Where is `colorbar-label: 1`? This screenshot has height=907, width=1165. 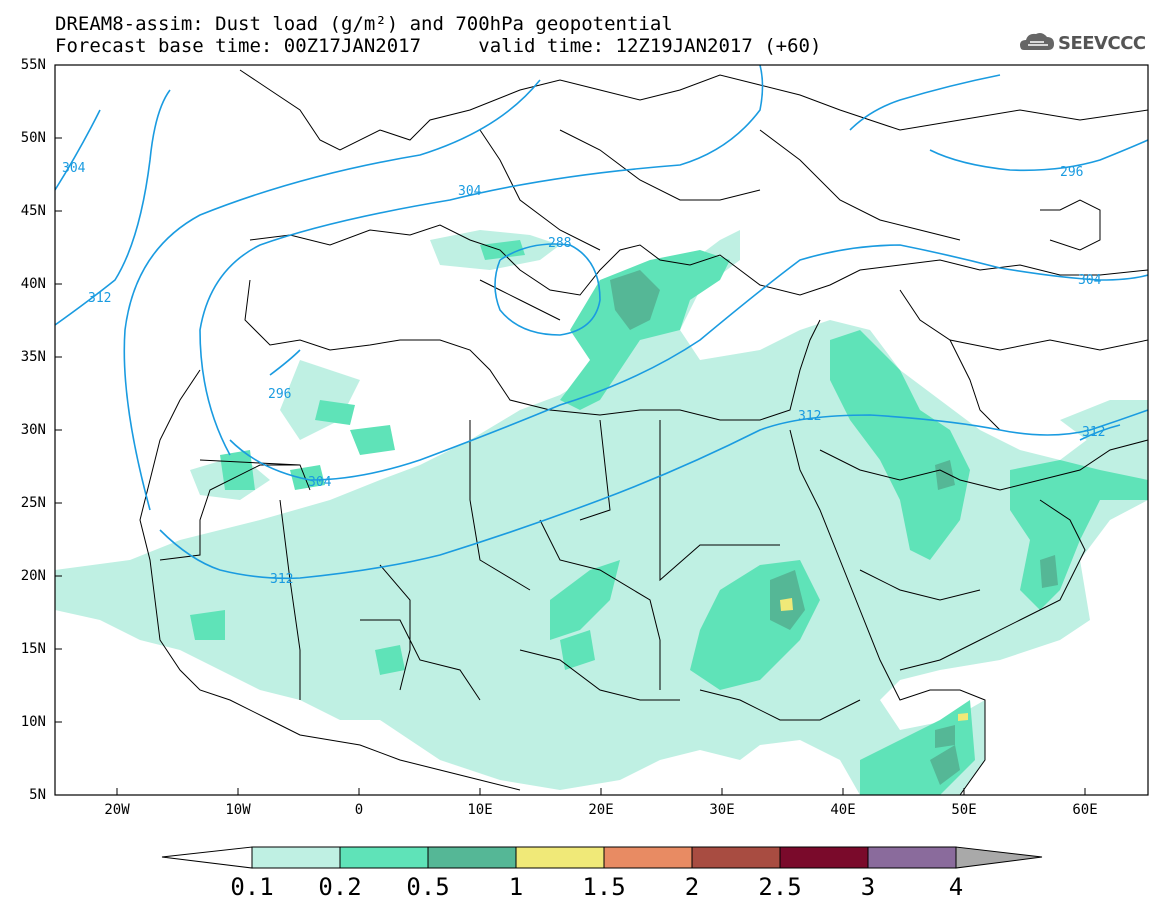 colorbar-label: 1 is located at coordinates (516, 887).